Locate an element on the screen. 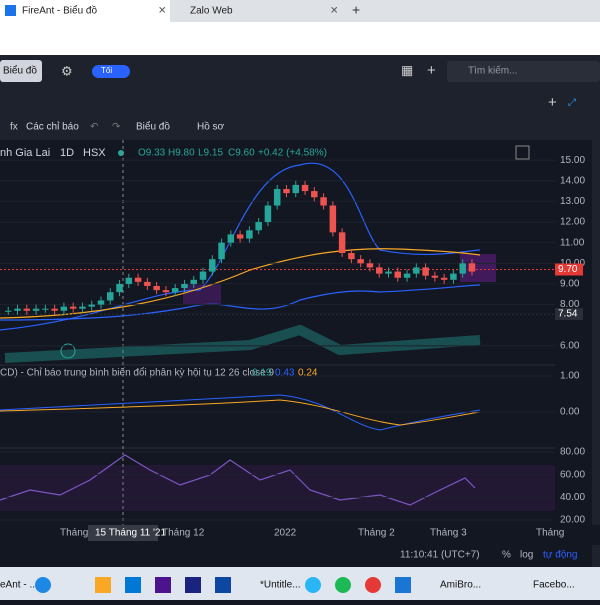  zone is located at coordinates (202, 294).